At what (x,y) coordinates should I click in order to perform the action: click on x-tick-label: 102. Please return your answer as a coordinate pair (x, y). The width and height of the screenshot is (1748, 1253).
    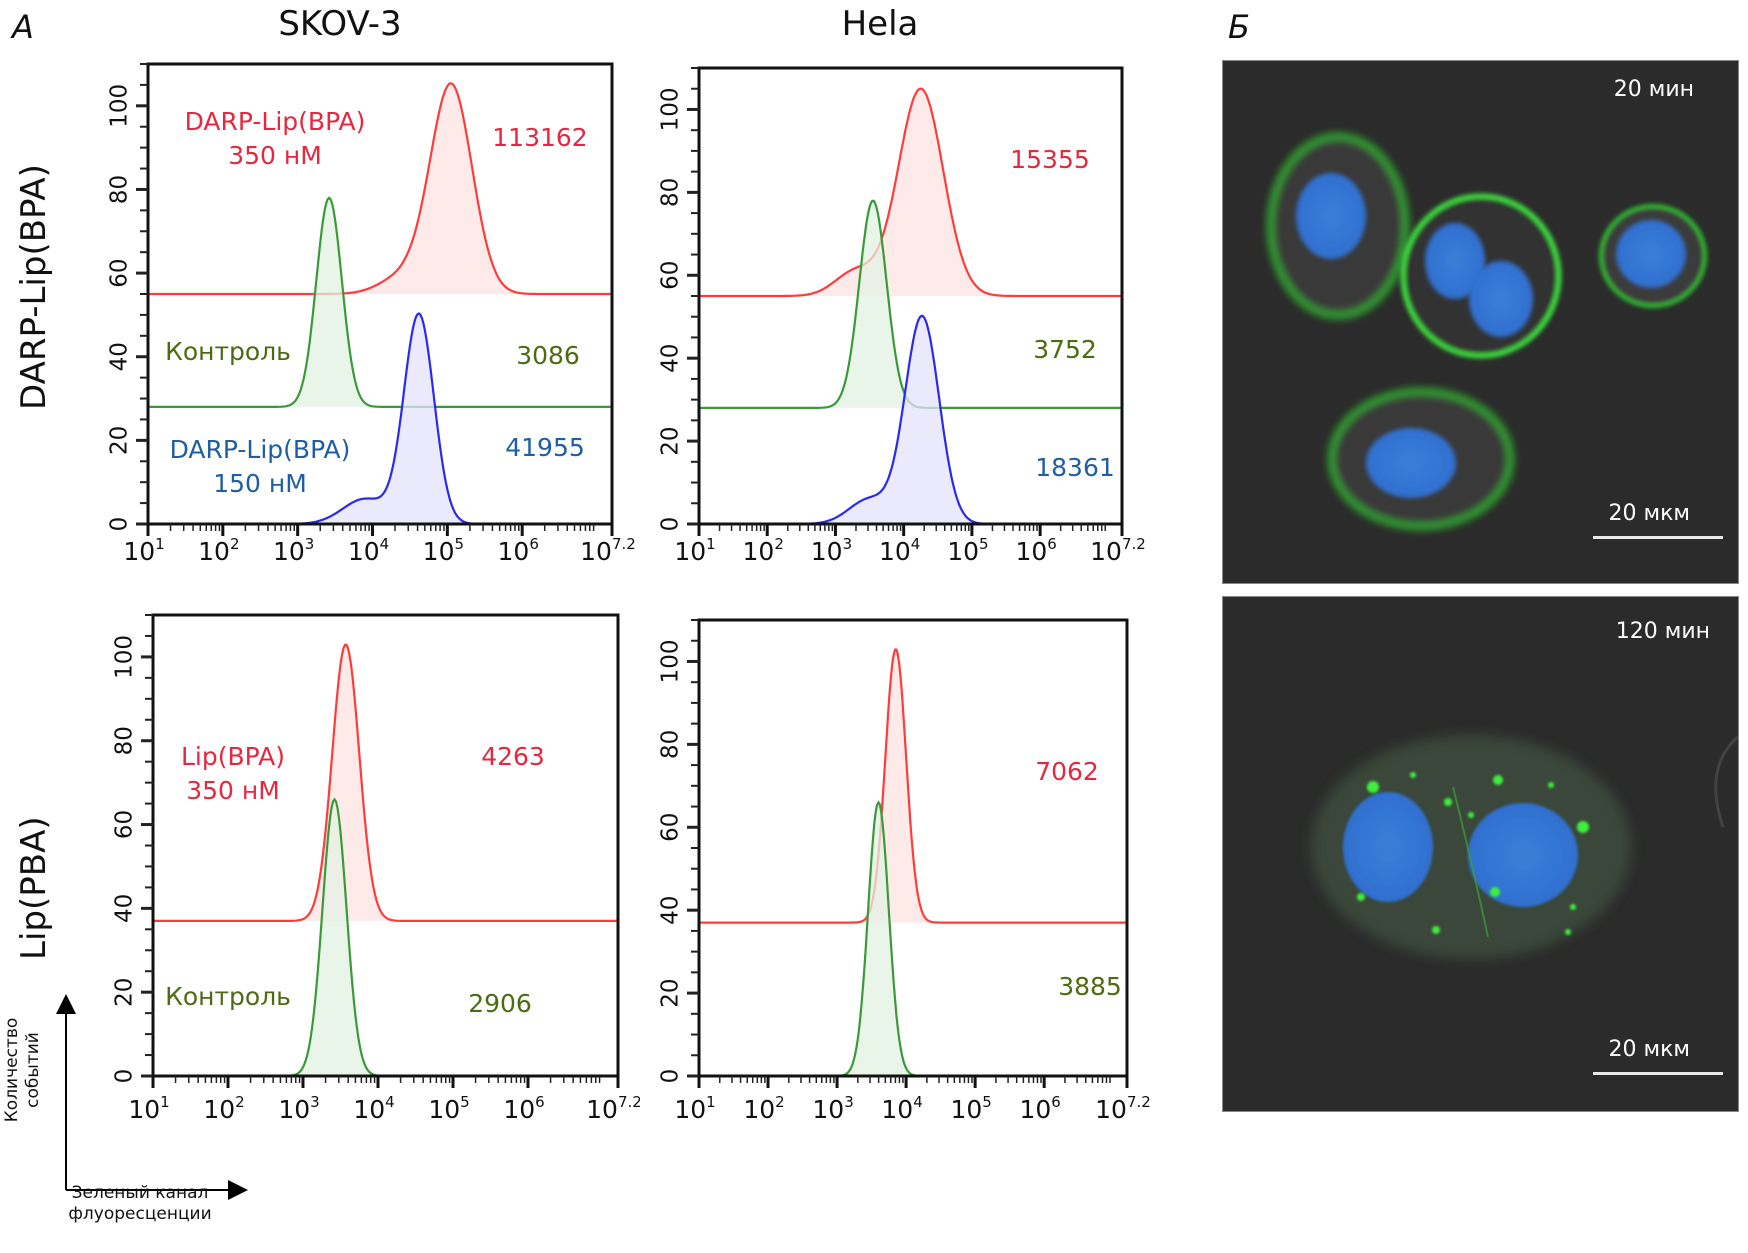
    Looking at the image, I should click on (763, 1108).